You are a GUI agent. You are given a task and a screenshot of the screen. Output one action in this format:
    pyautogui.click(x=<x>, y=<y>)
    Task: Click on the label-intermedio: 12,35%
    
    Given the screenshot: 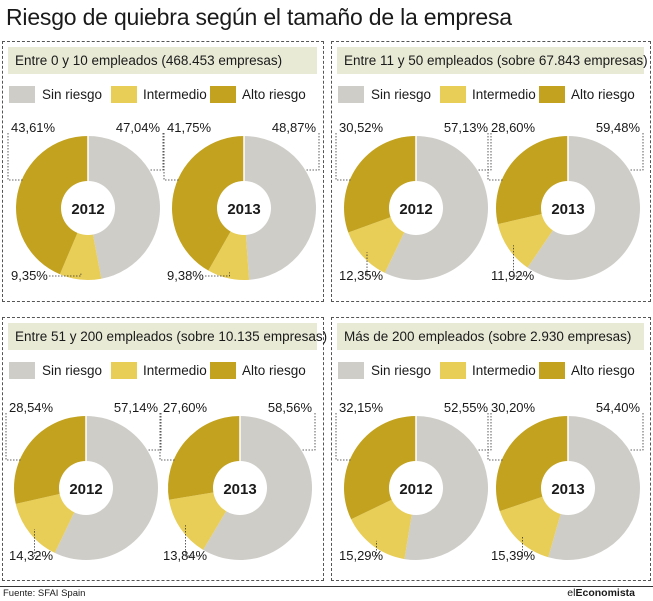 What is the action you would take?
    pyautogui.click(x=361, y=275)
    